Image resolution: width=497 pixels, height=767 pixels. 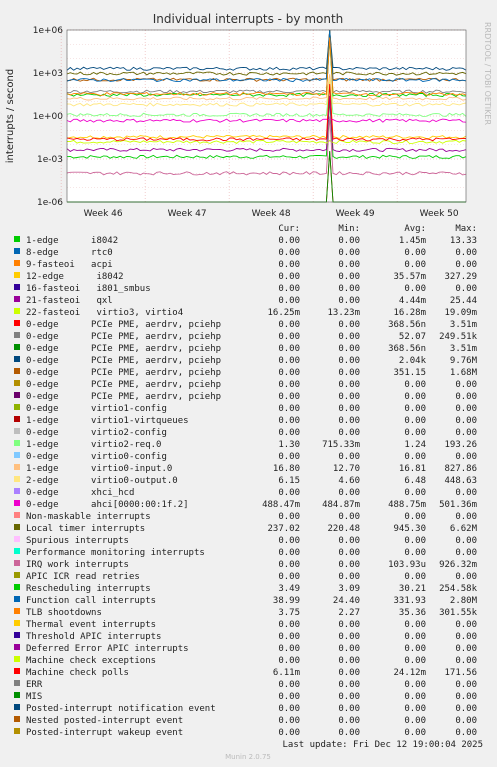 What do you see at coordinates (69, 301) in the screenshot?
I see `legend-series-name: 21-fasteoi qxl` at bounding box center [69, 301].